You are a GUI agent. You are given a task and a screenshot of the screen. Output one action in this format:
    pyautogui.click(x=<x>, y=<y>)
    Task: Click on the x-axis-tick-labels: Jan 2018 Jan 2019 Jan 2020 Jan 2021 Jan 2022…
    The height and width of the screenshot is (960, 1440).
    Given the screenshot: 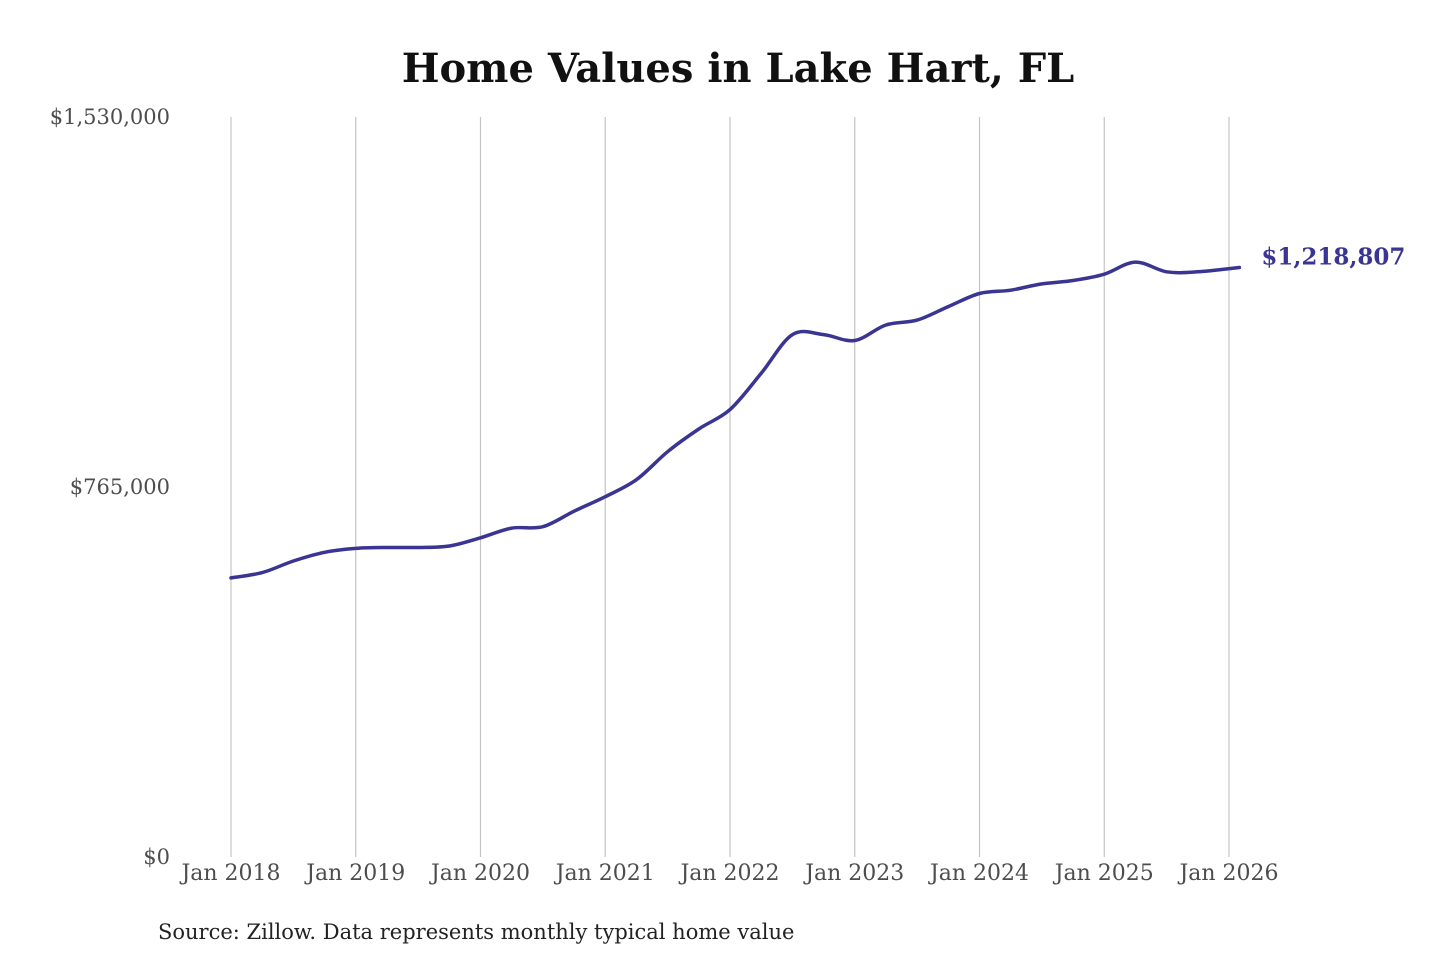 What is the action you would take?
    pyautogui.click(x=728, y=873)
    